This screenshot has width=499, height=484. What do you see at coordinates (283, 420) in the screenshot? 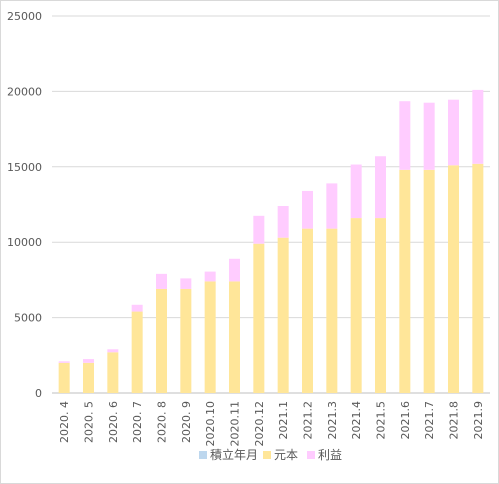
I see `x-tick-label: 2021.1` at bounding box center [283, 420].